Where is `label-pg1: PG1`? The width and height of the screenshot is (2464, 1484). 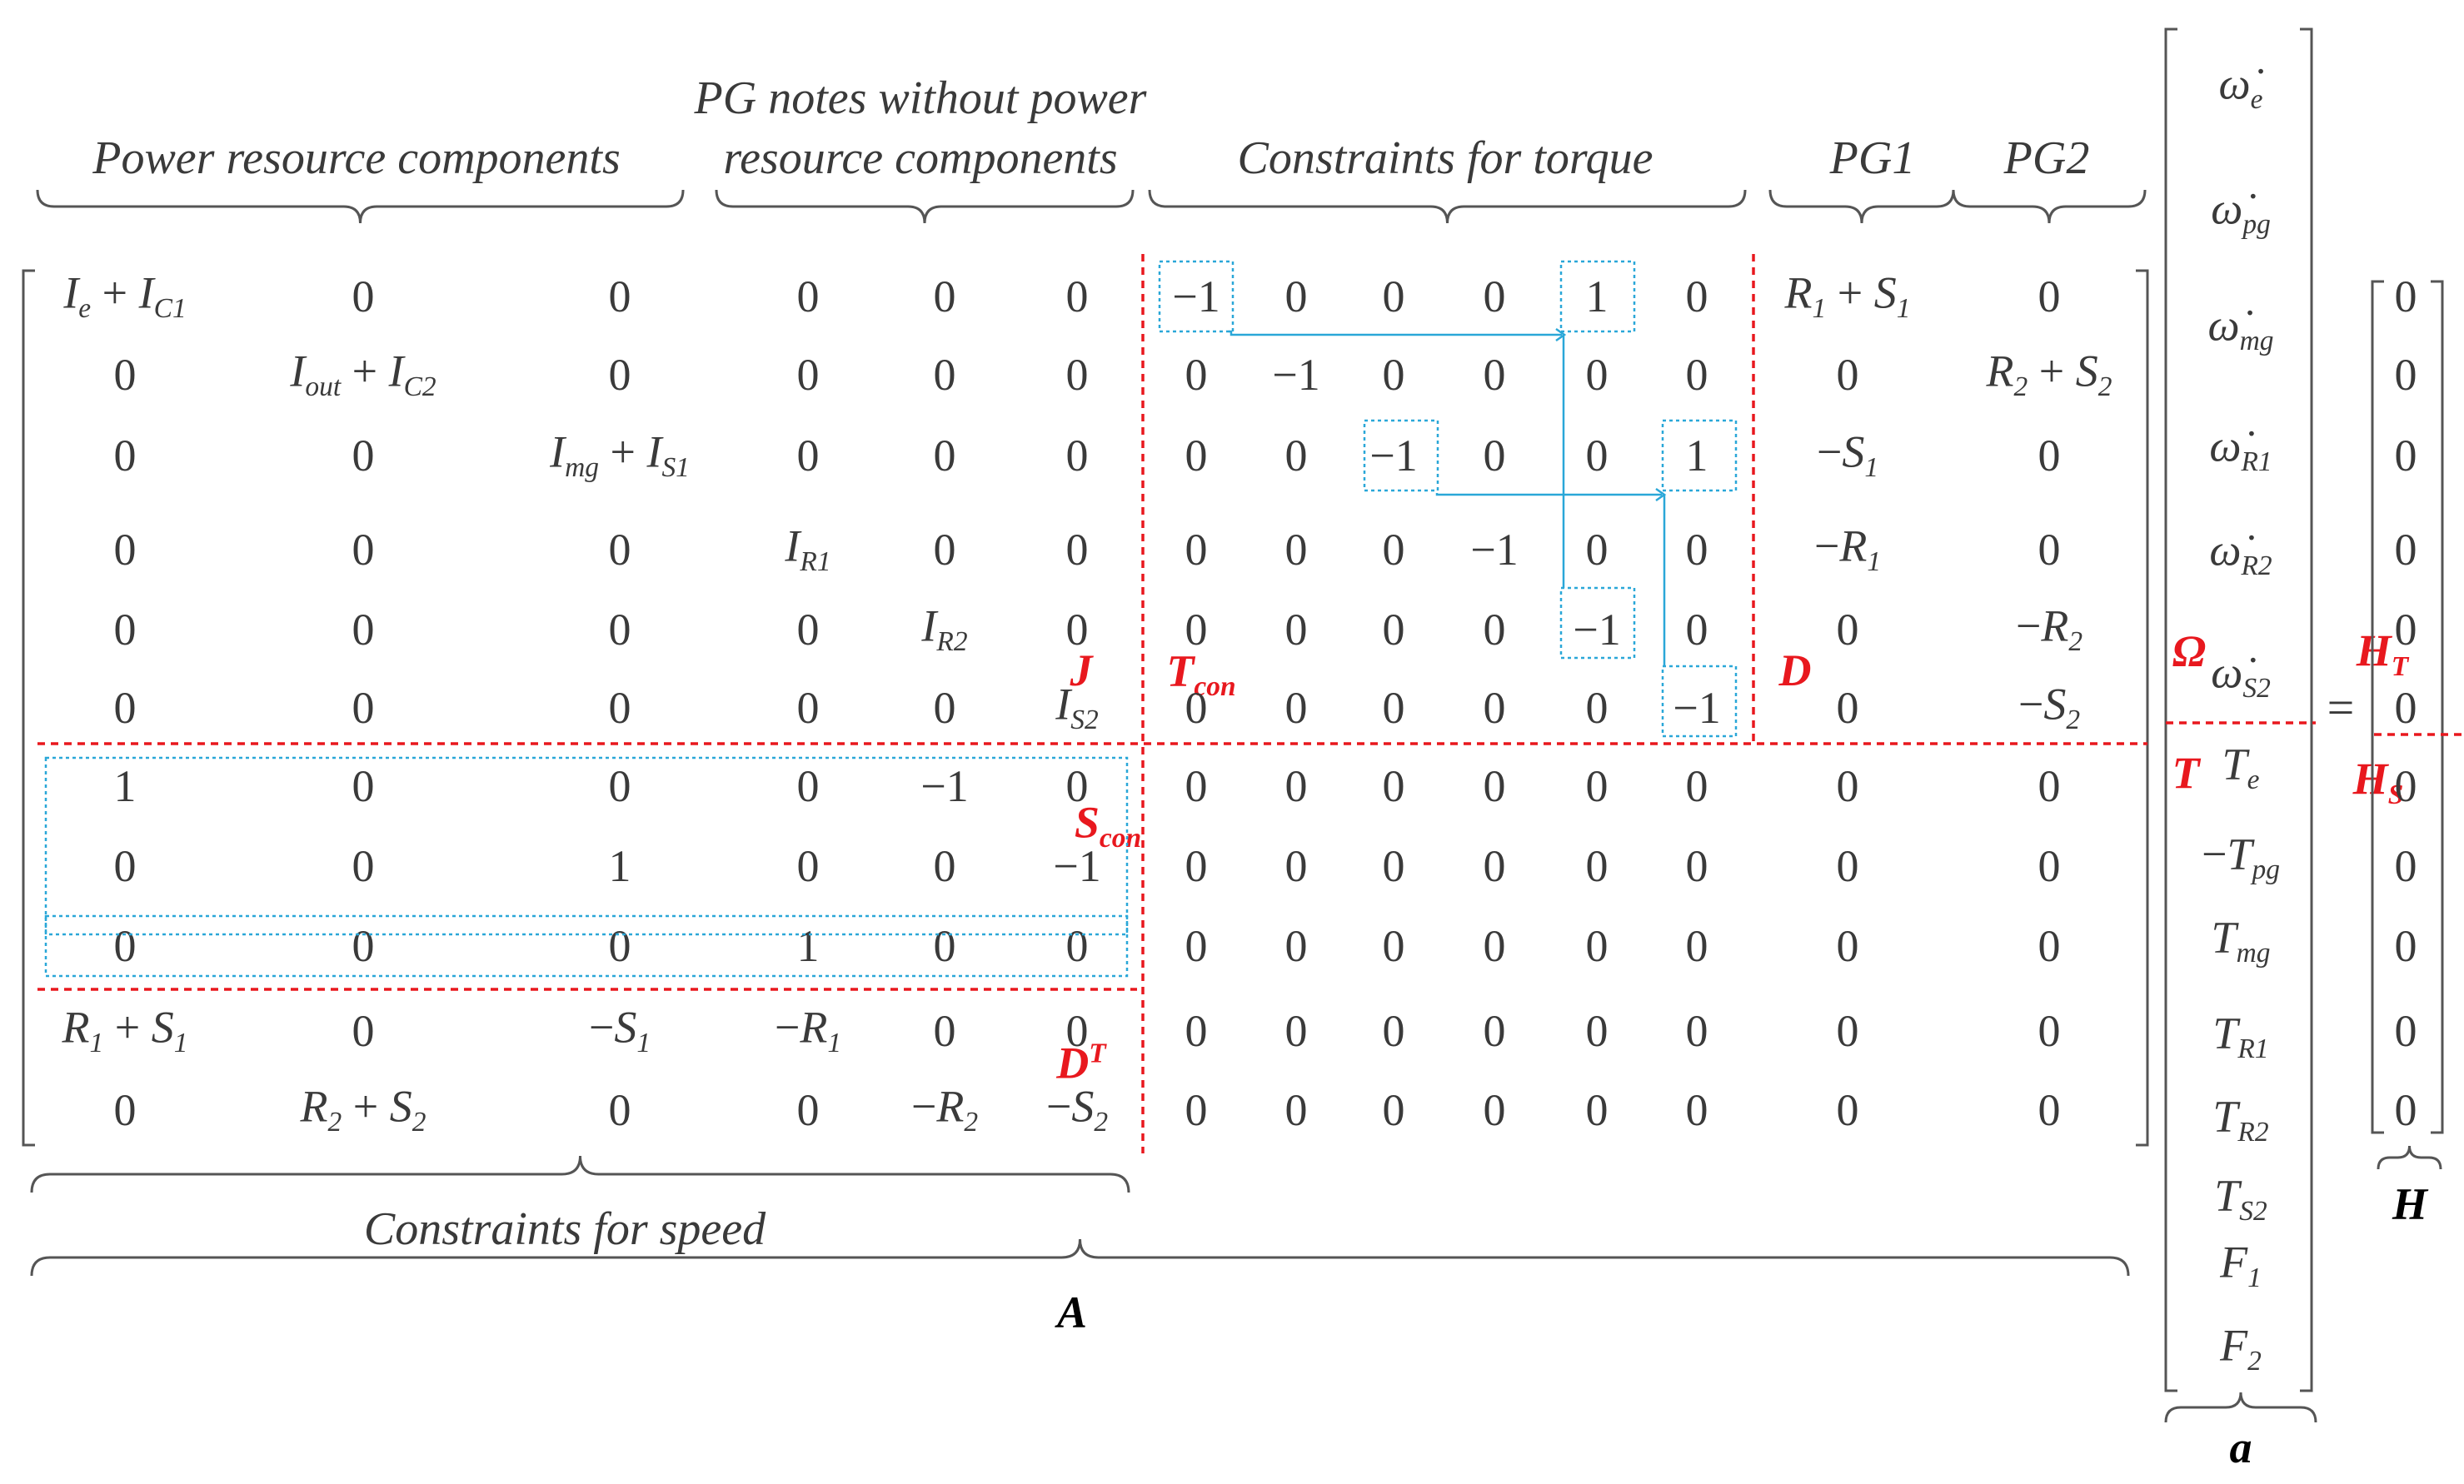 label-pg1: PG1 is located at coordinates (1872, 158).